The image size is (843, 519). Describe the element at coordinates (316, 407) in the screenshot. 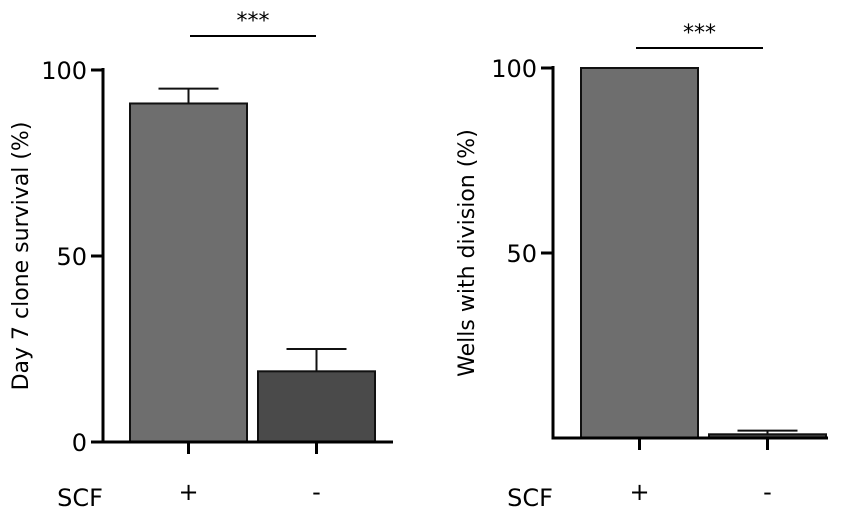

I see `bar-minus` at that location.